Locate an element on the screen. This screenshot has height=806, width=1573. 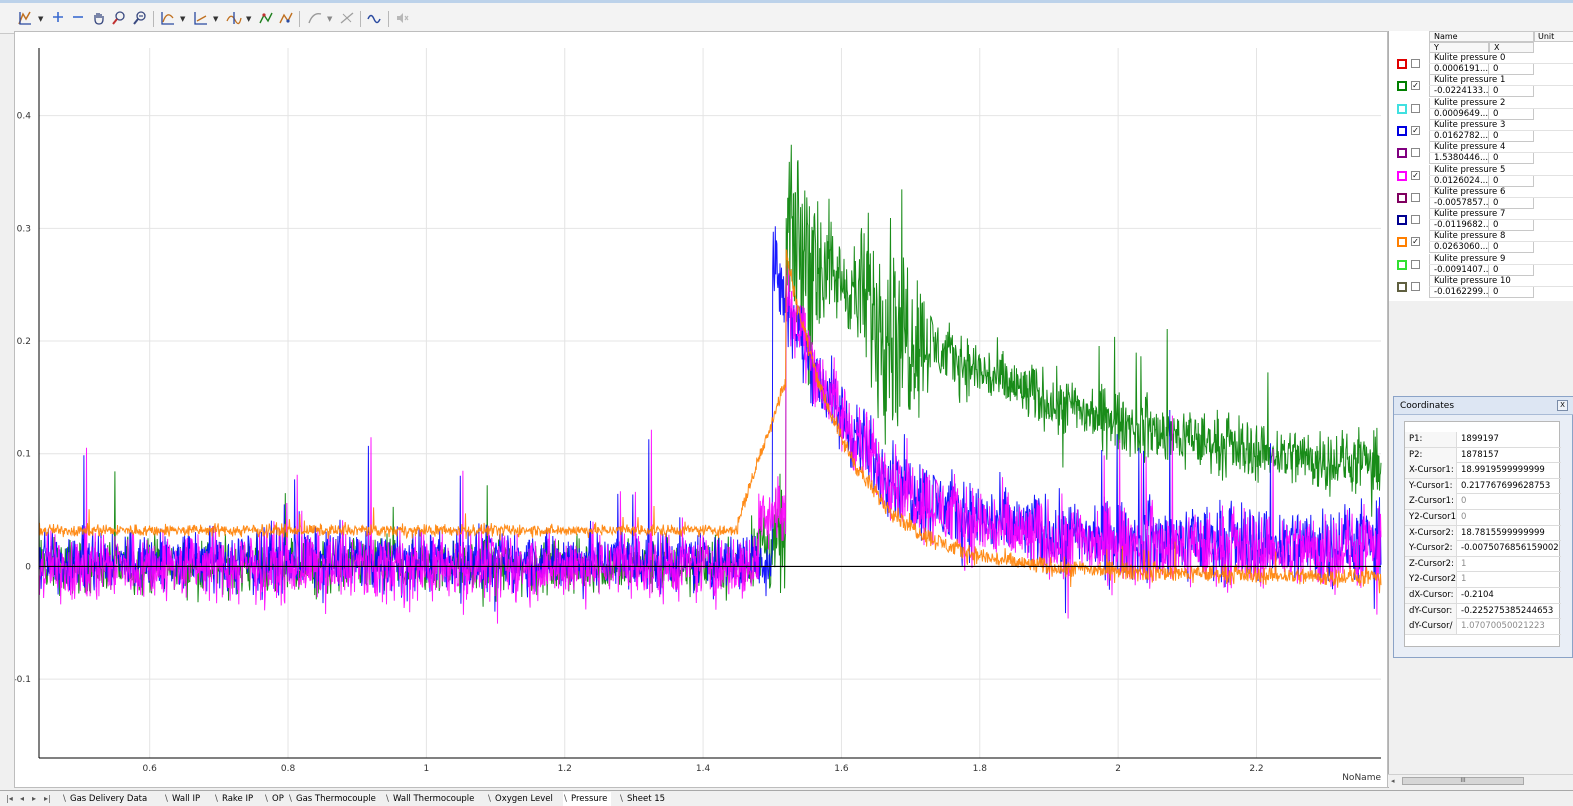
marker-dropdown-icon: ▼ is located at coordinates (249, 19).